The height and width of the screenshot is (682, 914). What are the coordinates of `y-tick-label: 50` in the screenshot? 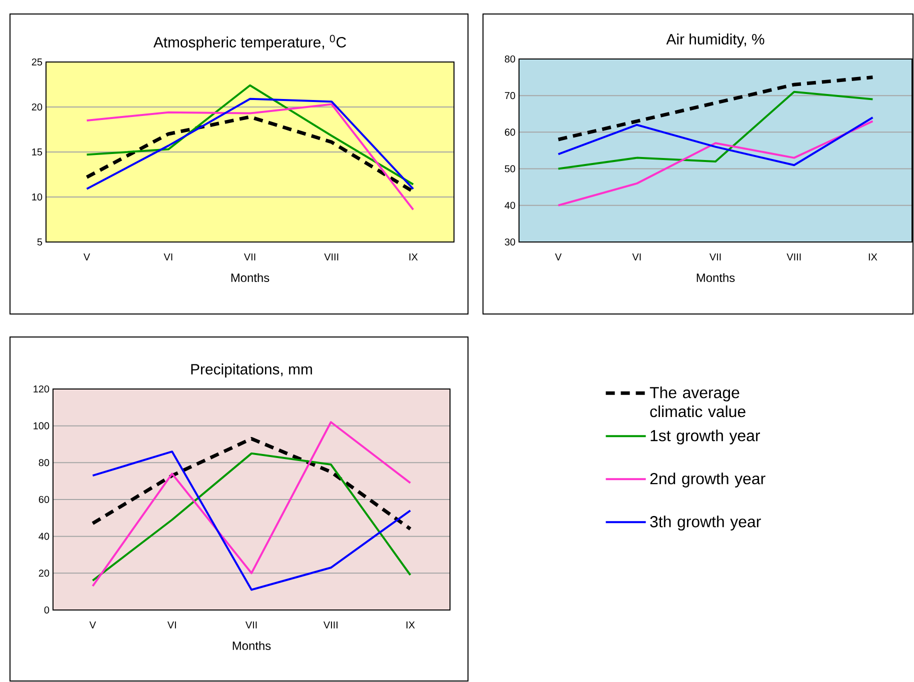 It's located at (510, 168).